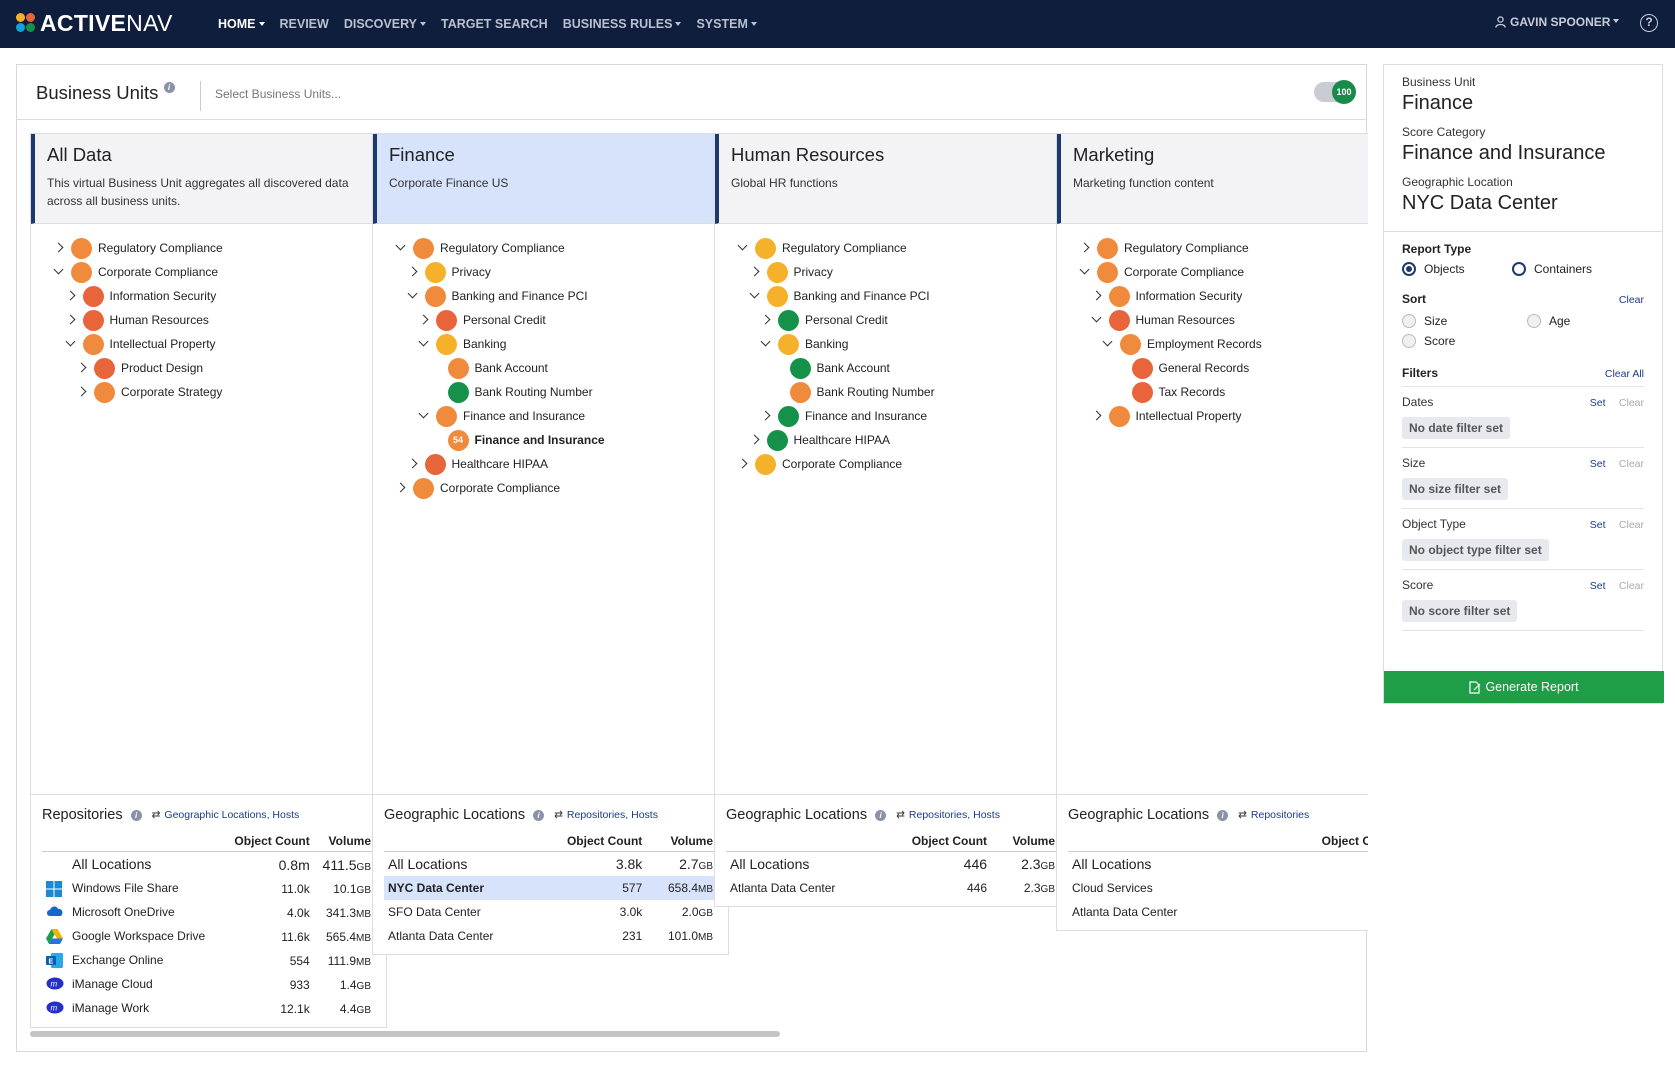 The height and width of the screenshot is (1065, 1675). What do you see at coordinates (517, 440) in the screenshot?
I see `tree-node: 54 Finance and Insurance` at bounding box center [517, 440].